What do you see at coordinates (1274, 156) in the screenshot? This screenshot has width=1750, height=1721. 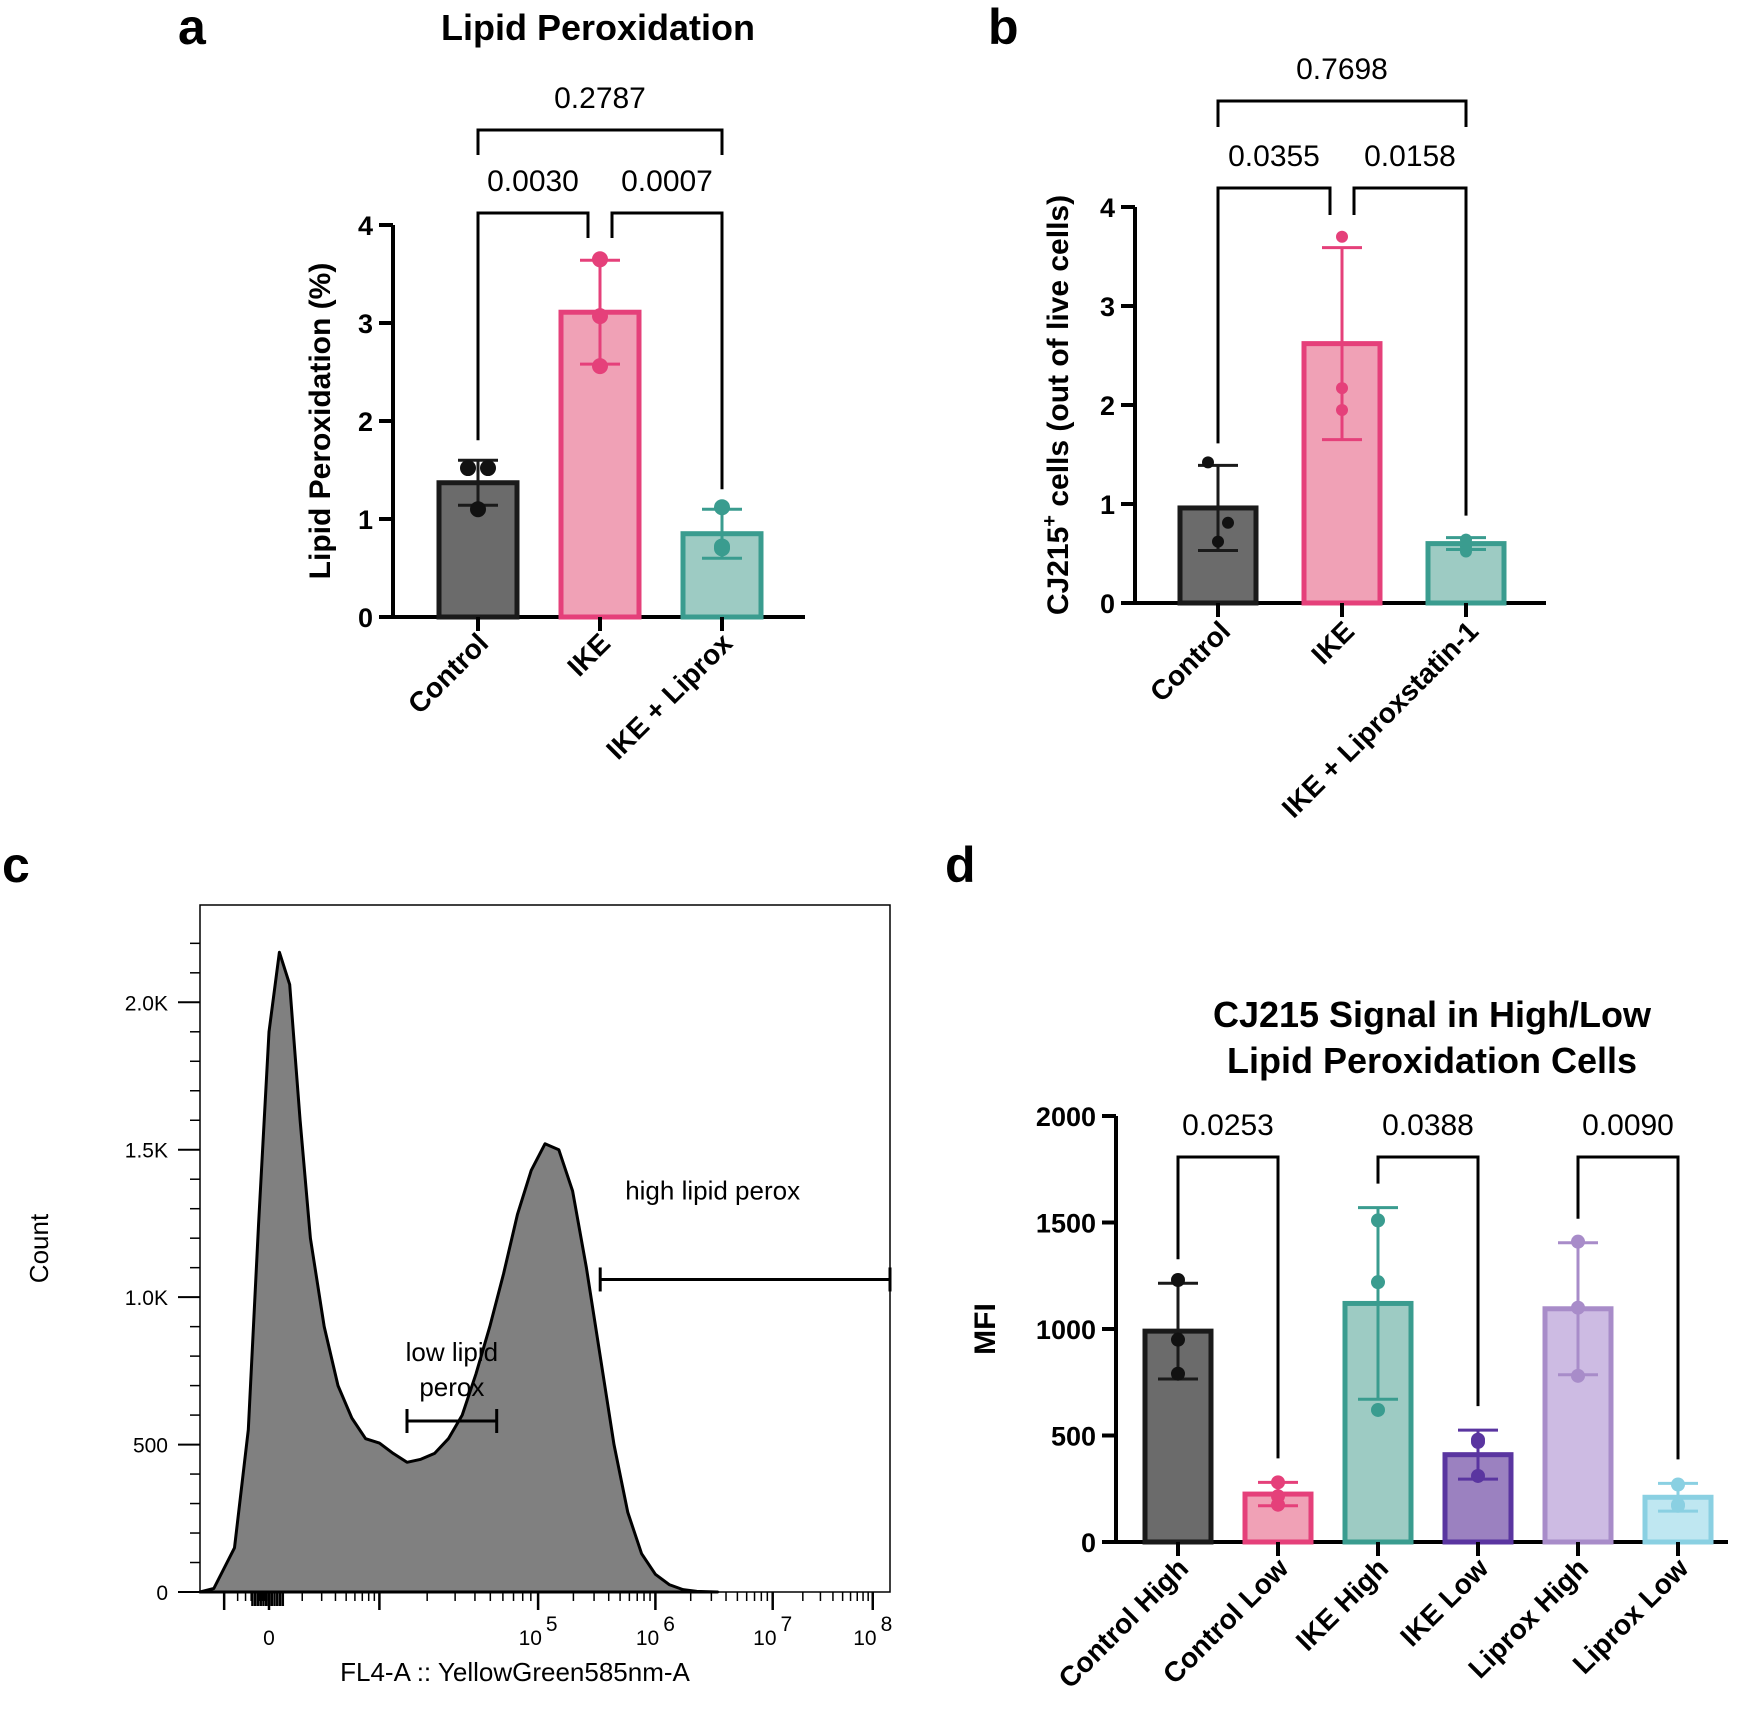 I see `p-value-label: 0.0355` at bounding box center [1274, 156].